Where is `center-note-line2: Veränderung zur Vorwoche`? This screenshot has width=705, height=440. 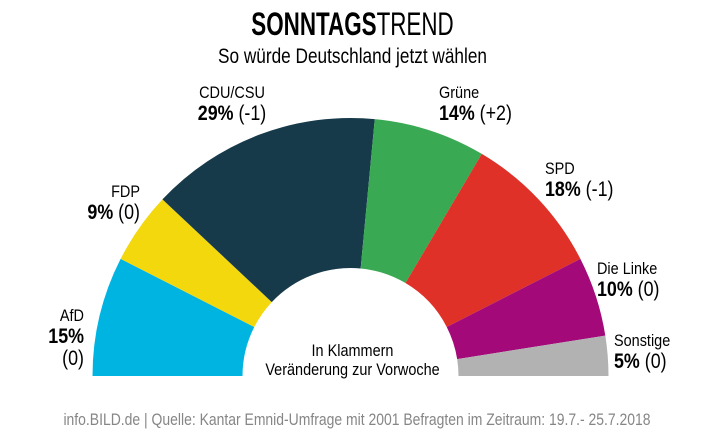
center-note-line2: Veränderung zur Vorwoche is located at coordinates (352, 369).